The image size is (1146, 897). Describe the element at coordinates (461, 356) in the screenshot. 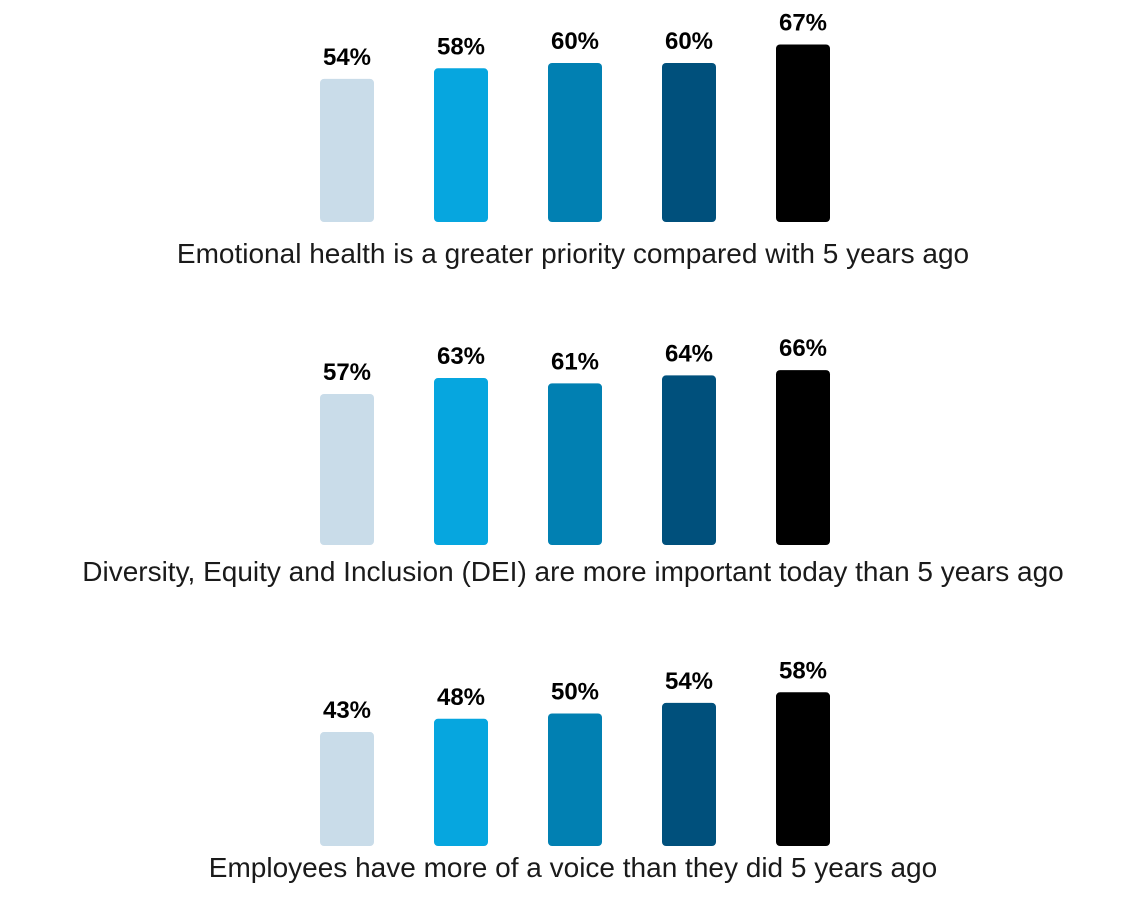

I see `value-label-2-2: 63%` at that location.